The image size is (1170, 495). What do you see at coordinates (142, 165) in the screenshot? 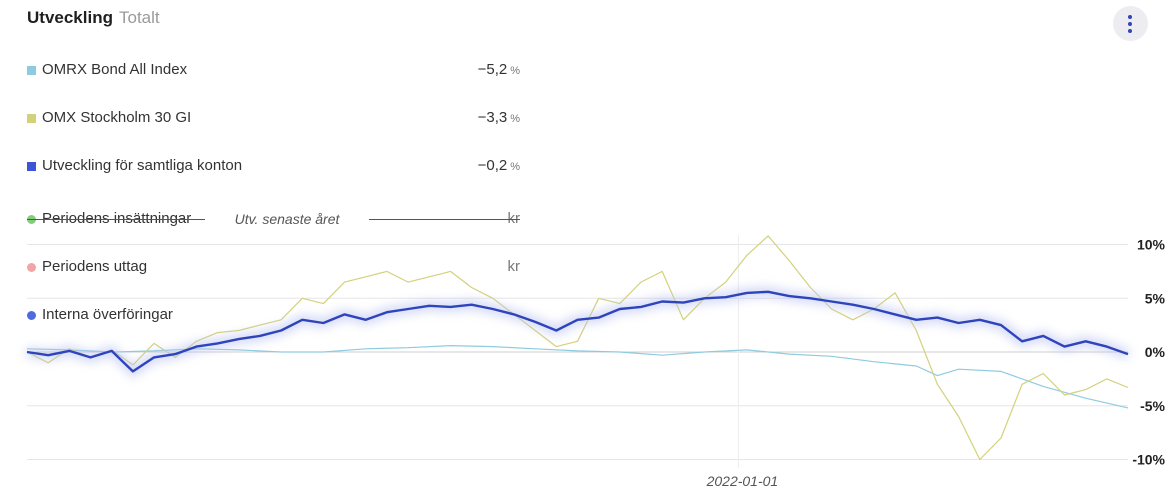
I see `legend-label: Utveckling för samtliga konton` at bounding box center [142, 165].